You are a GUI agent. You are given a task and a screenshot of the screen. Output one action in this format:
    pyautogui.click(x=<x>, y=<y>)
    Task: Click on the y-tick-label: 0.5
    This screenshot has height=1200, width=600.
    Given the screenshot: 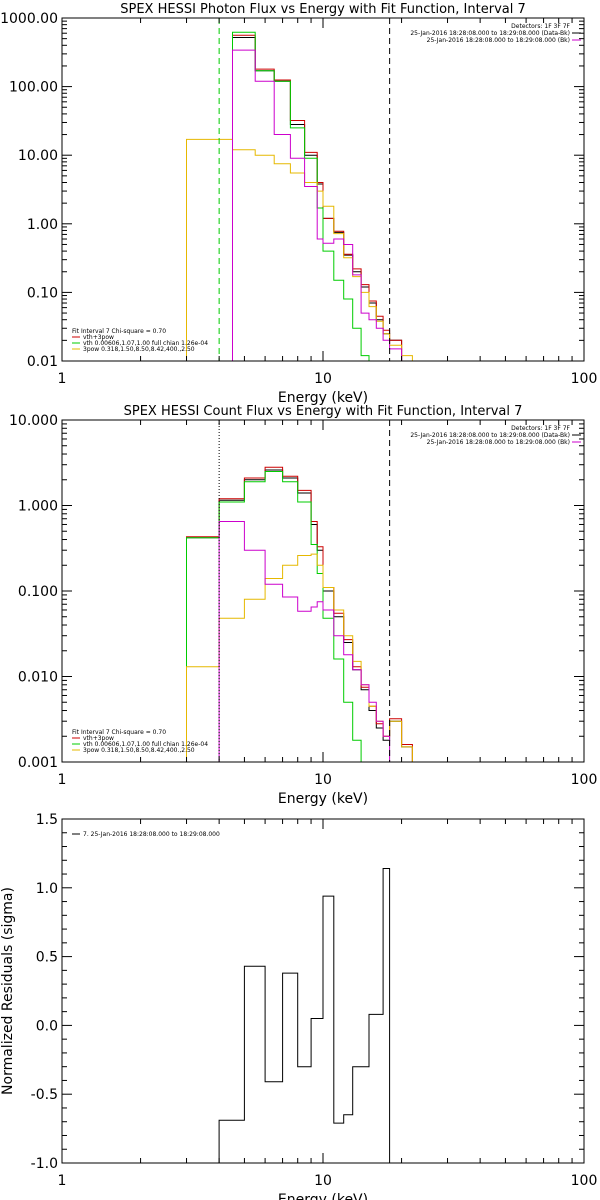 What is the action you would take?
    pyautogui.click(x=47, y=958)
    